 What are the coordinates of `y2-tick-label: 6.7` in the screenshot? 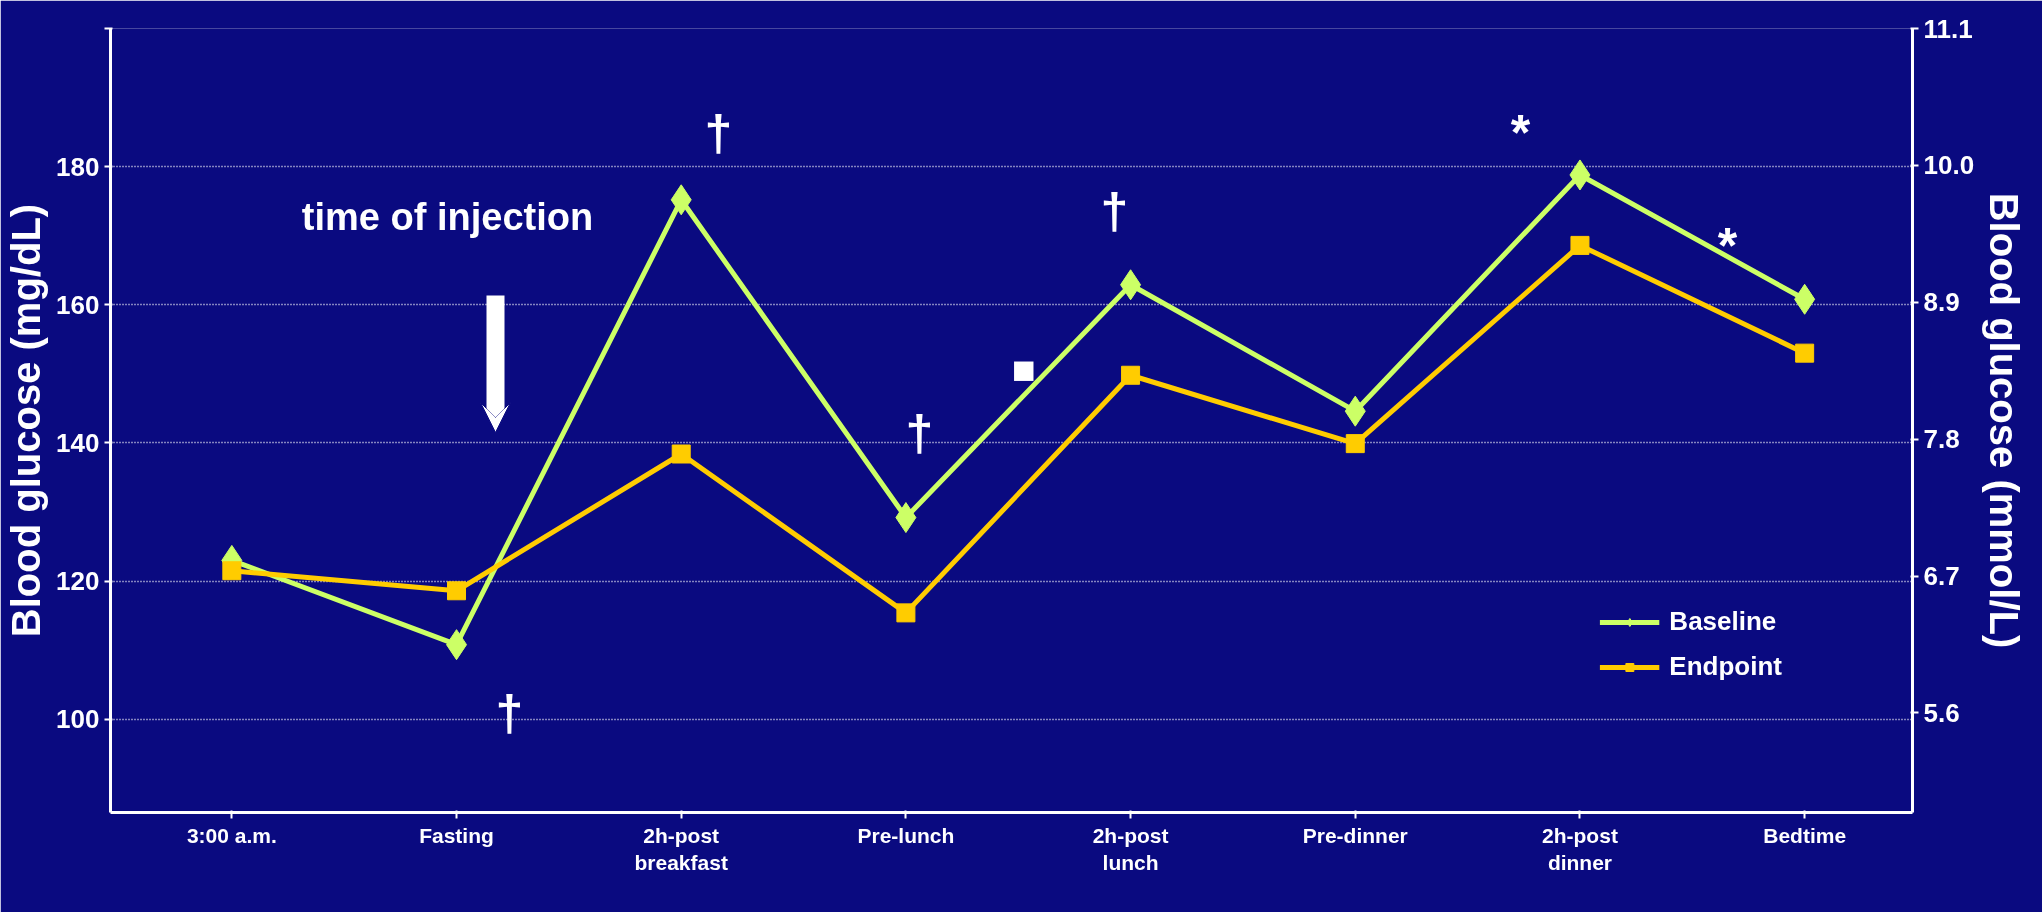 It's located at (1941, 576).